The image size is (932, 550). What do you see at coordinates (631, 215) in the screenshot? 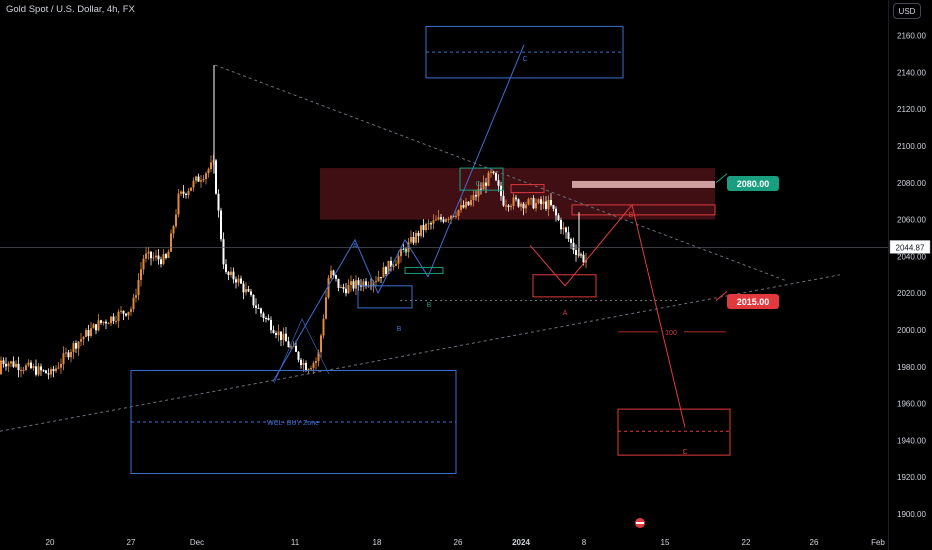
I see `wave-label-b-red: B` at bounding box center [631, 215].